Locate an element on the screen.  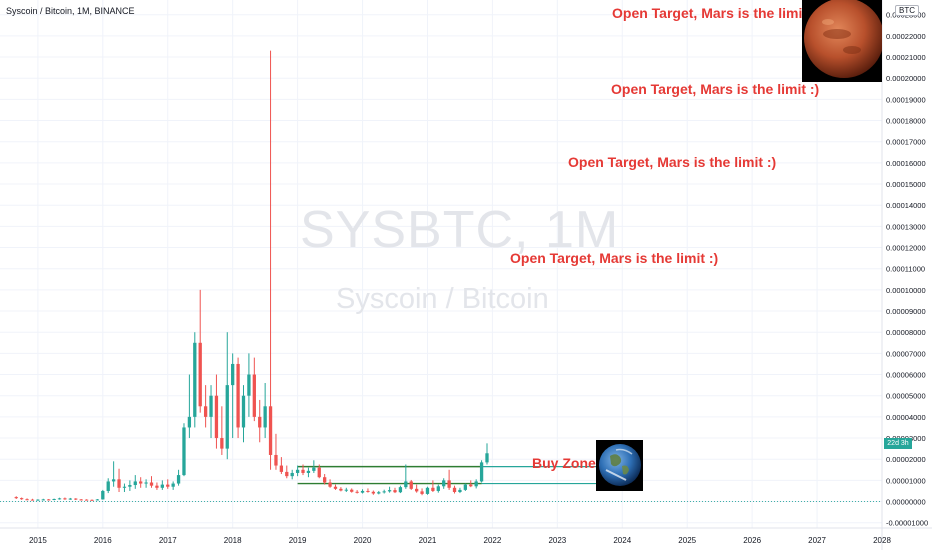
x-tick-label: 2027 is located at coordinates (817, 540).